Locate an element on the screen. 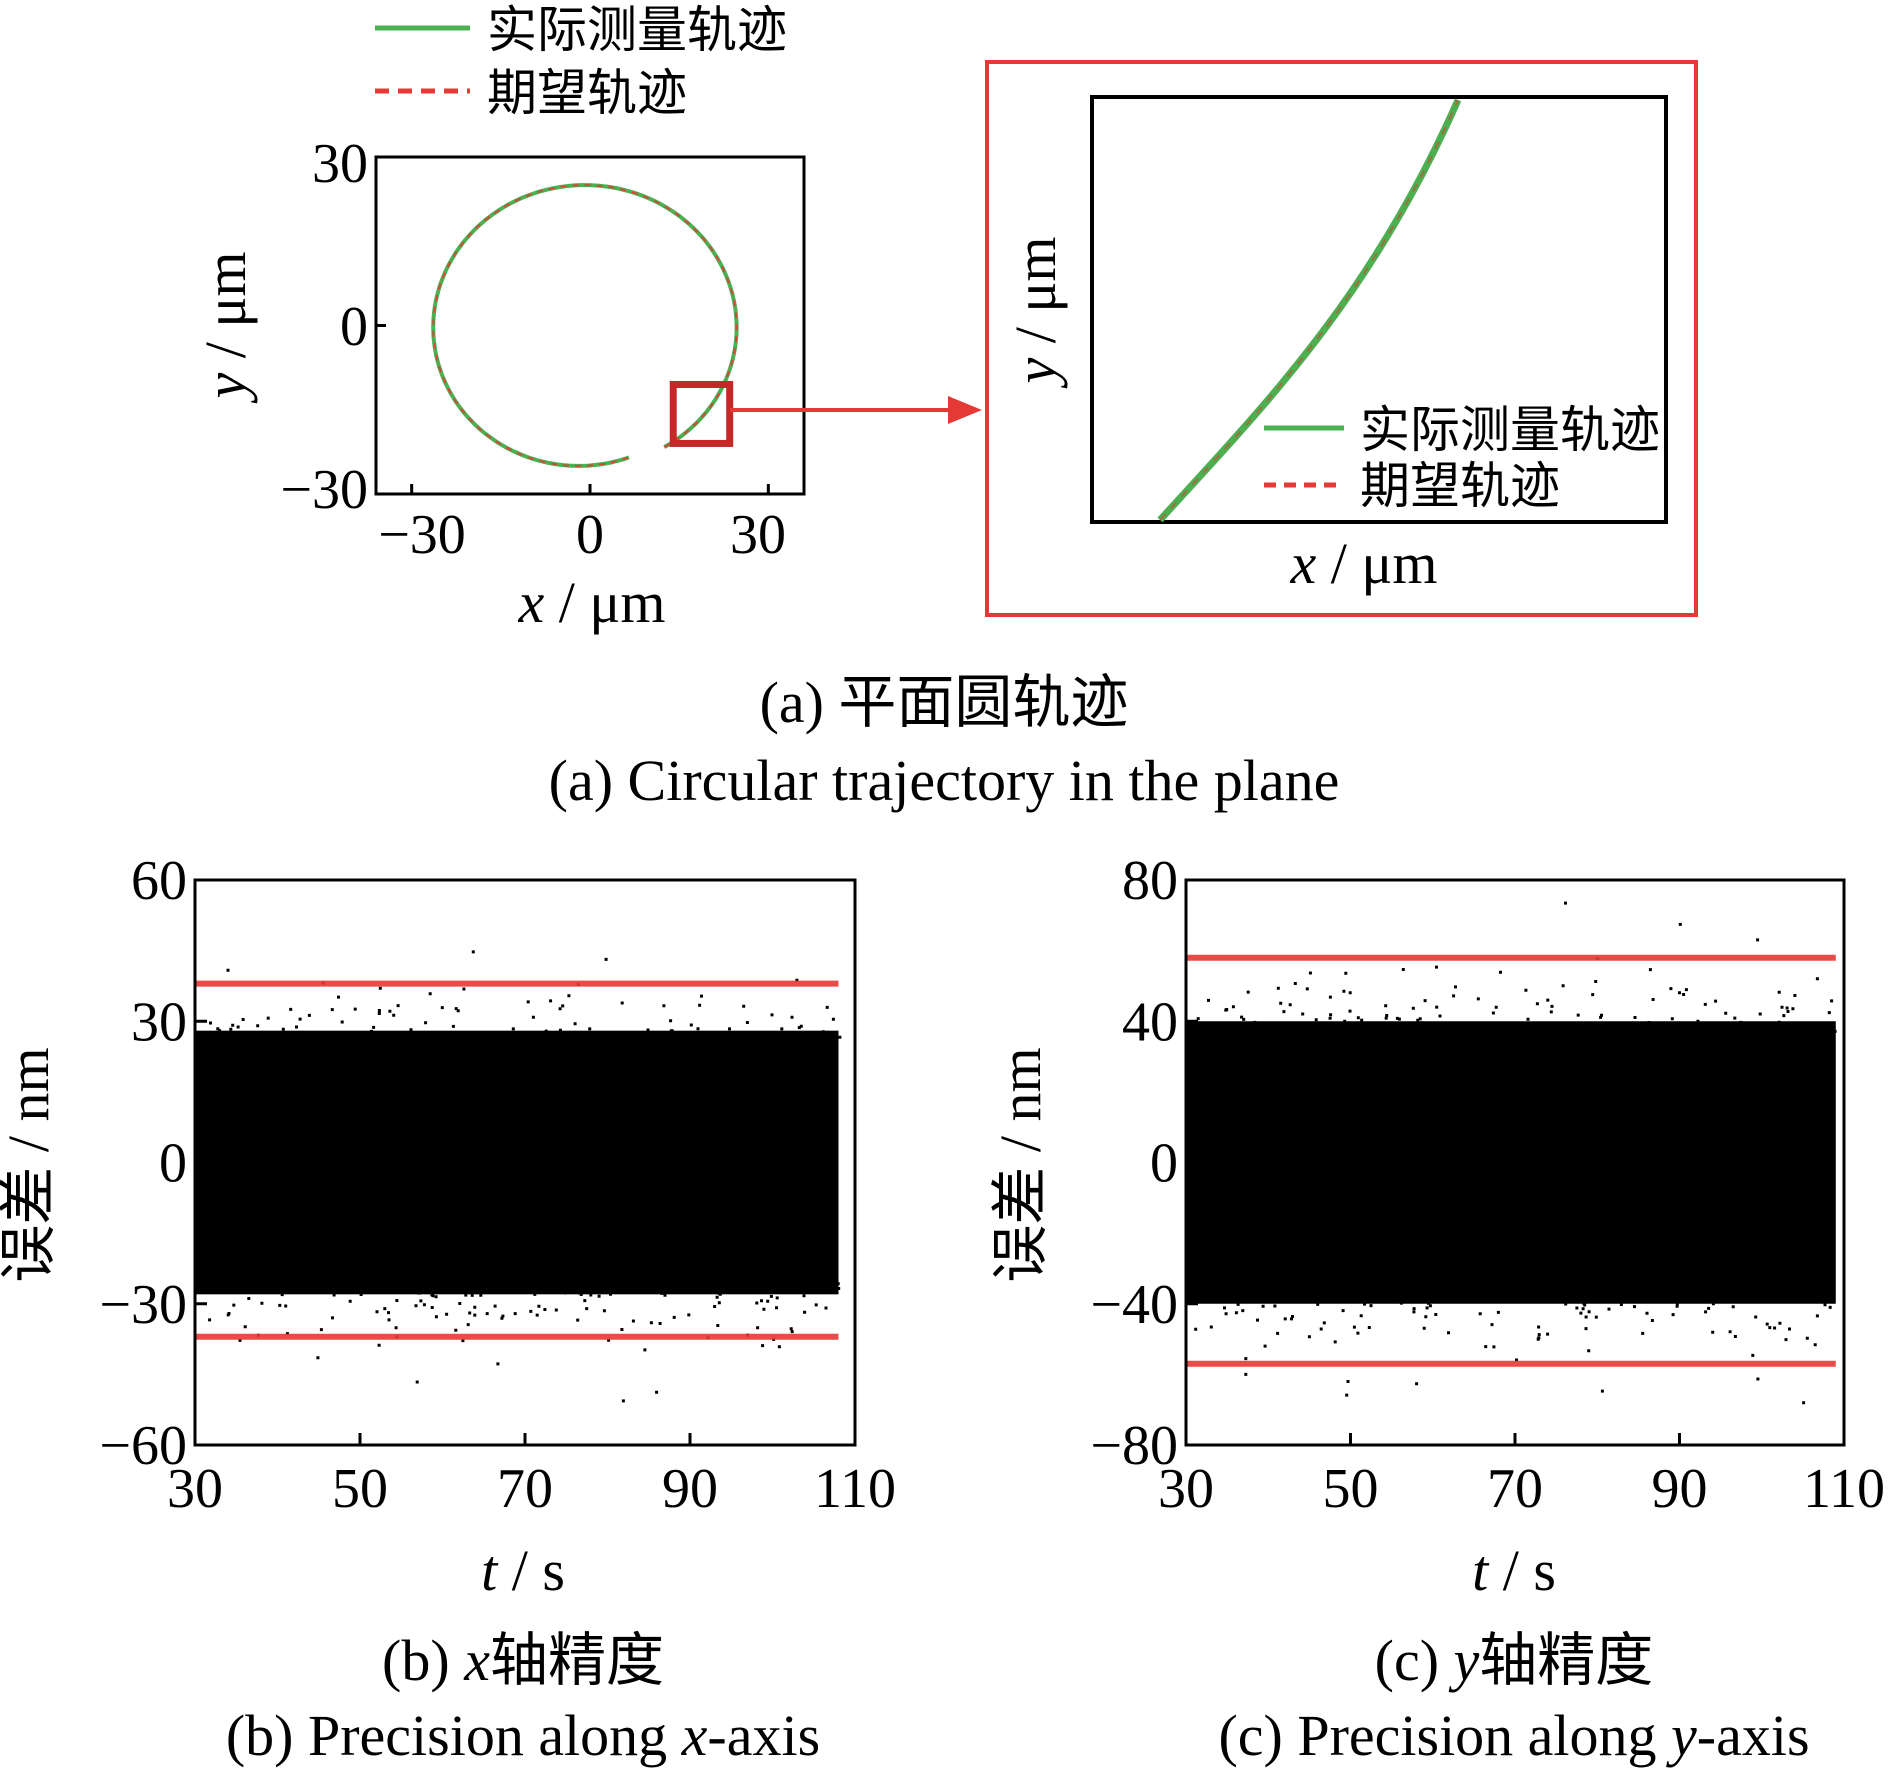 The height and width of the screenshot is (1771, 1889). panel-a-ticks is located at coordinates (573, 325).